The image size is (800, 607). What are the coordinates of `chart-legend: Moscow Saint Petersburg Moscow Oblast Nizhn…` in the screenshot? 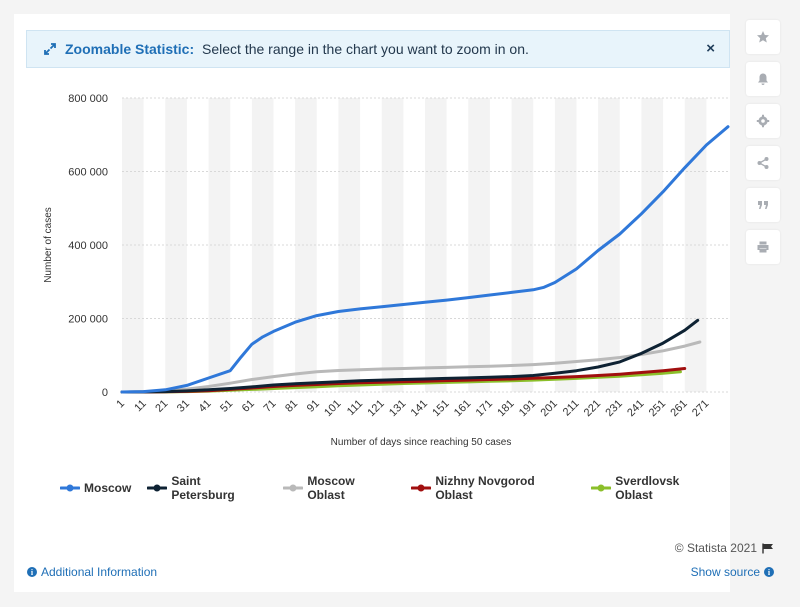 It's located at (390, 488).